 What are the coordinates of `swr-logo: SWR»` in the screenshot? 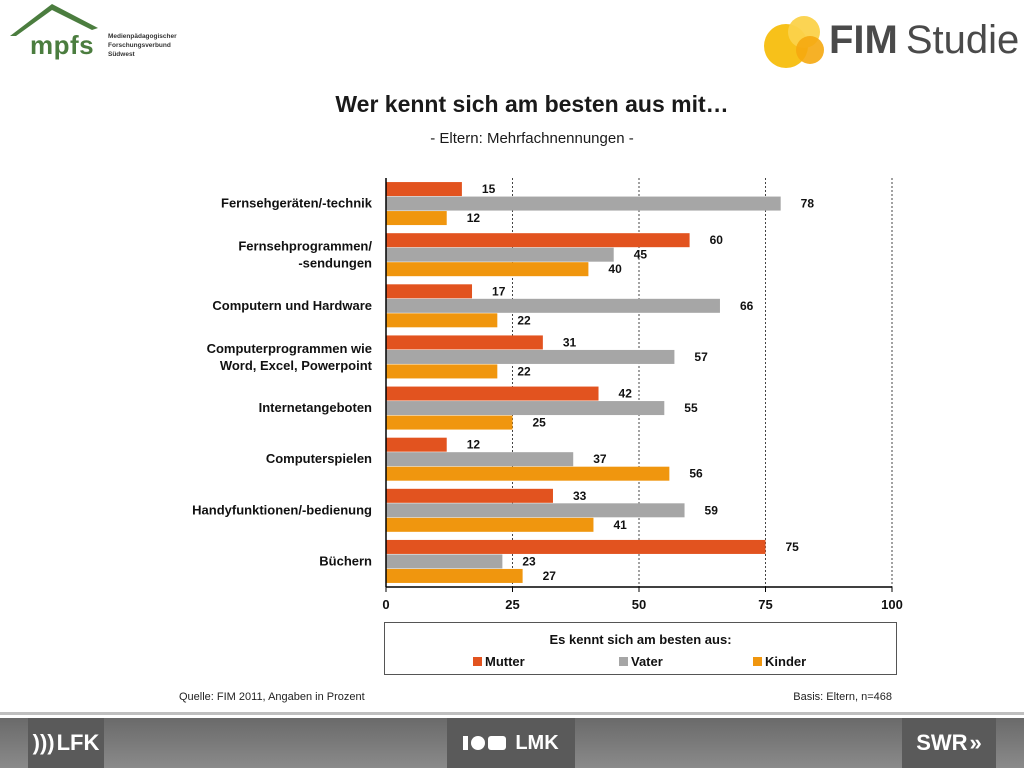 It's located at (949, 743).